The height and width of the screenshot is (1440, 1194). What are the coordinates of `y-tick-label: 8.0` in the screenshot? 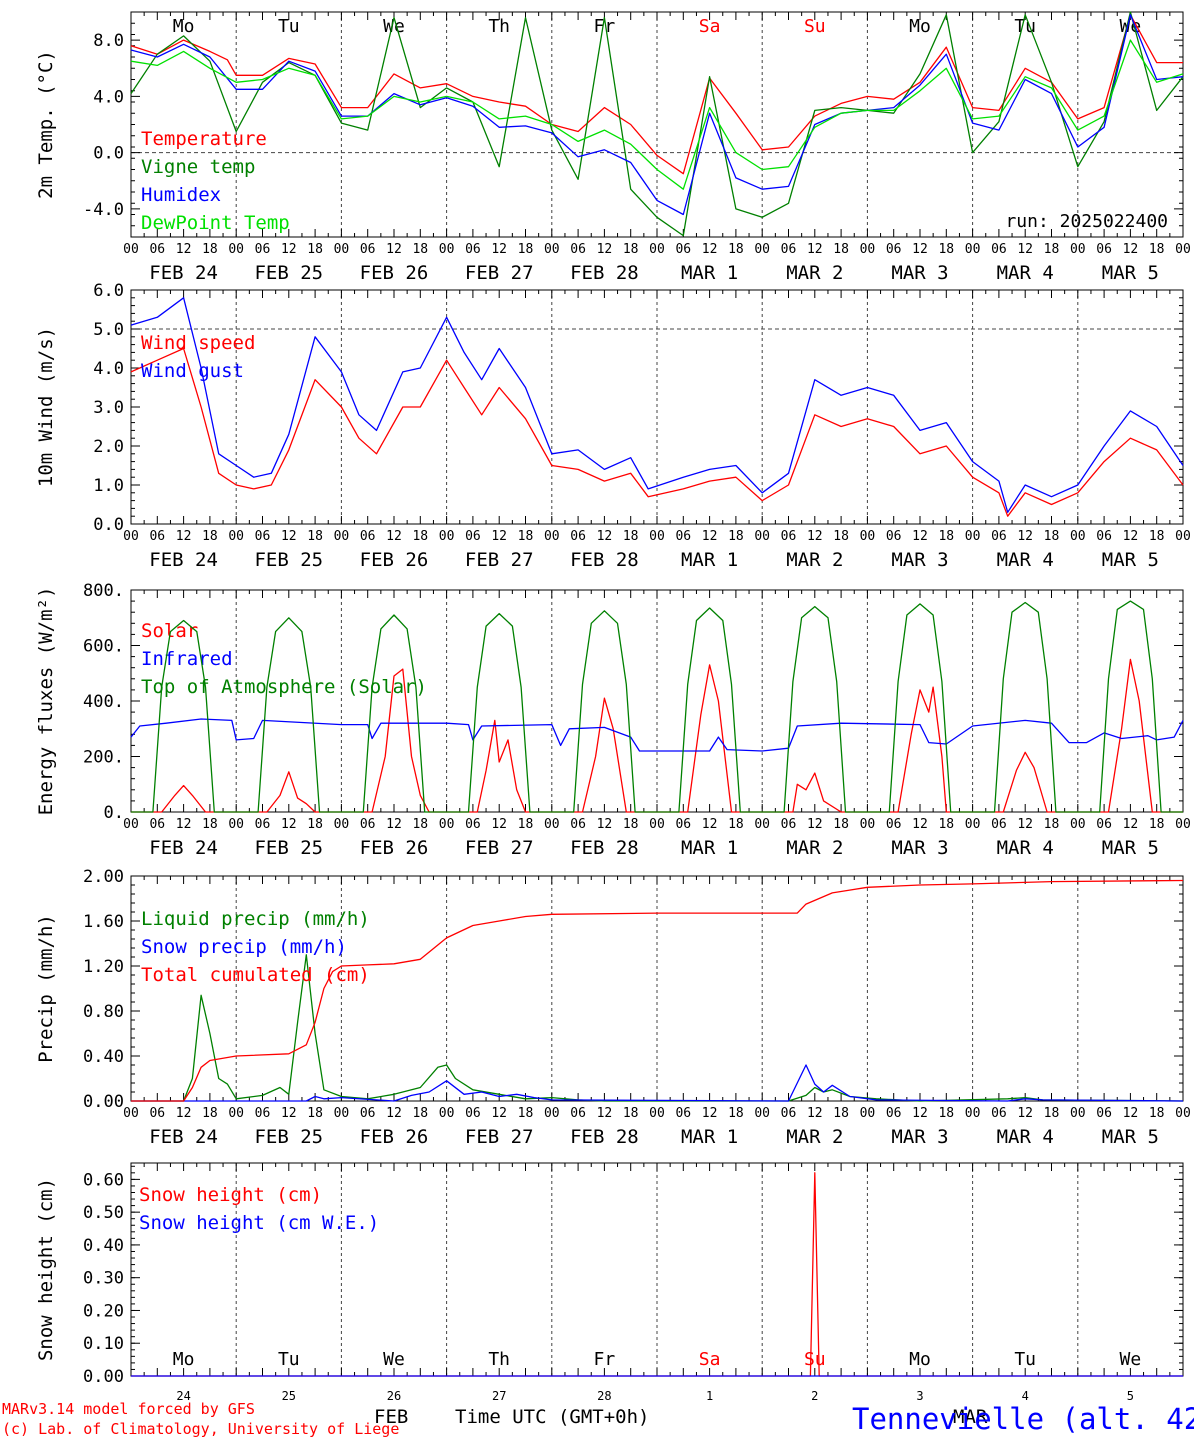 It's located at (108, 41).